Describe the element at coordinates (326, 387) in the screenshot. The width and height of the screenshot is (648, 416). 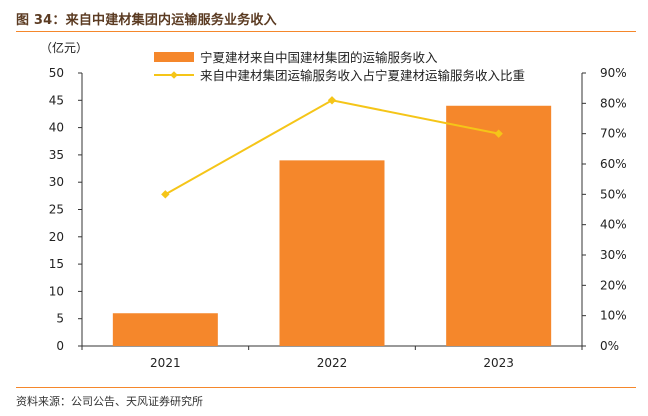
I see `footer-divider` at that location.